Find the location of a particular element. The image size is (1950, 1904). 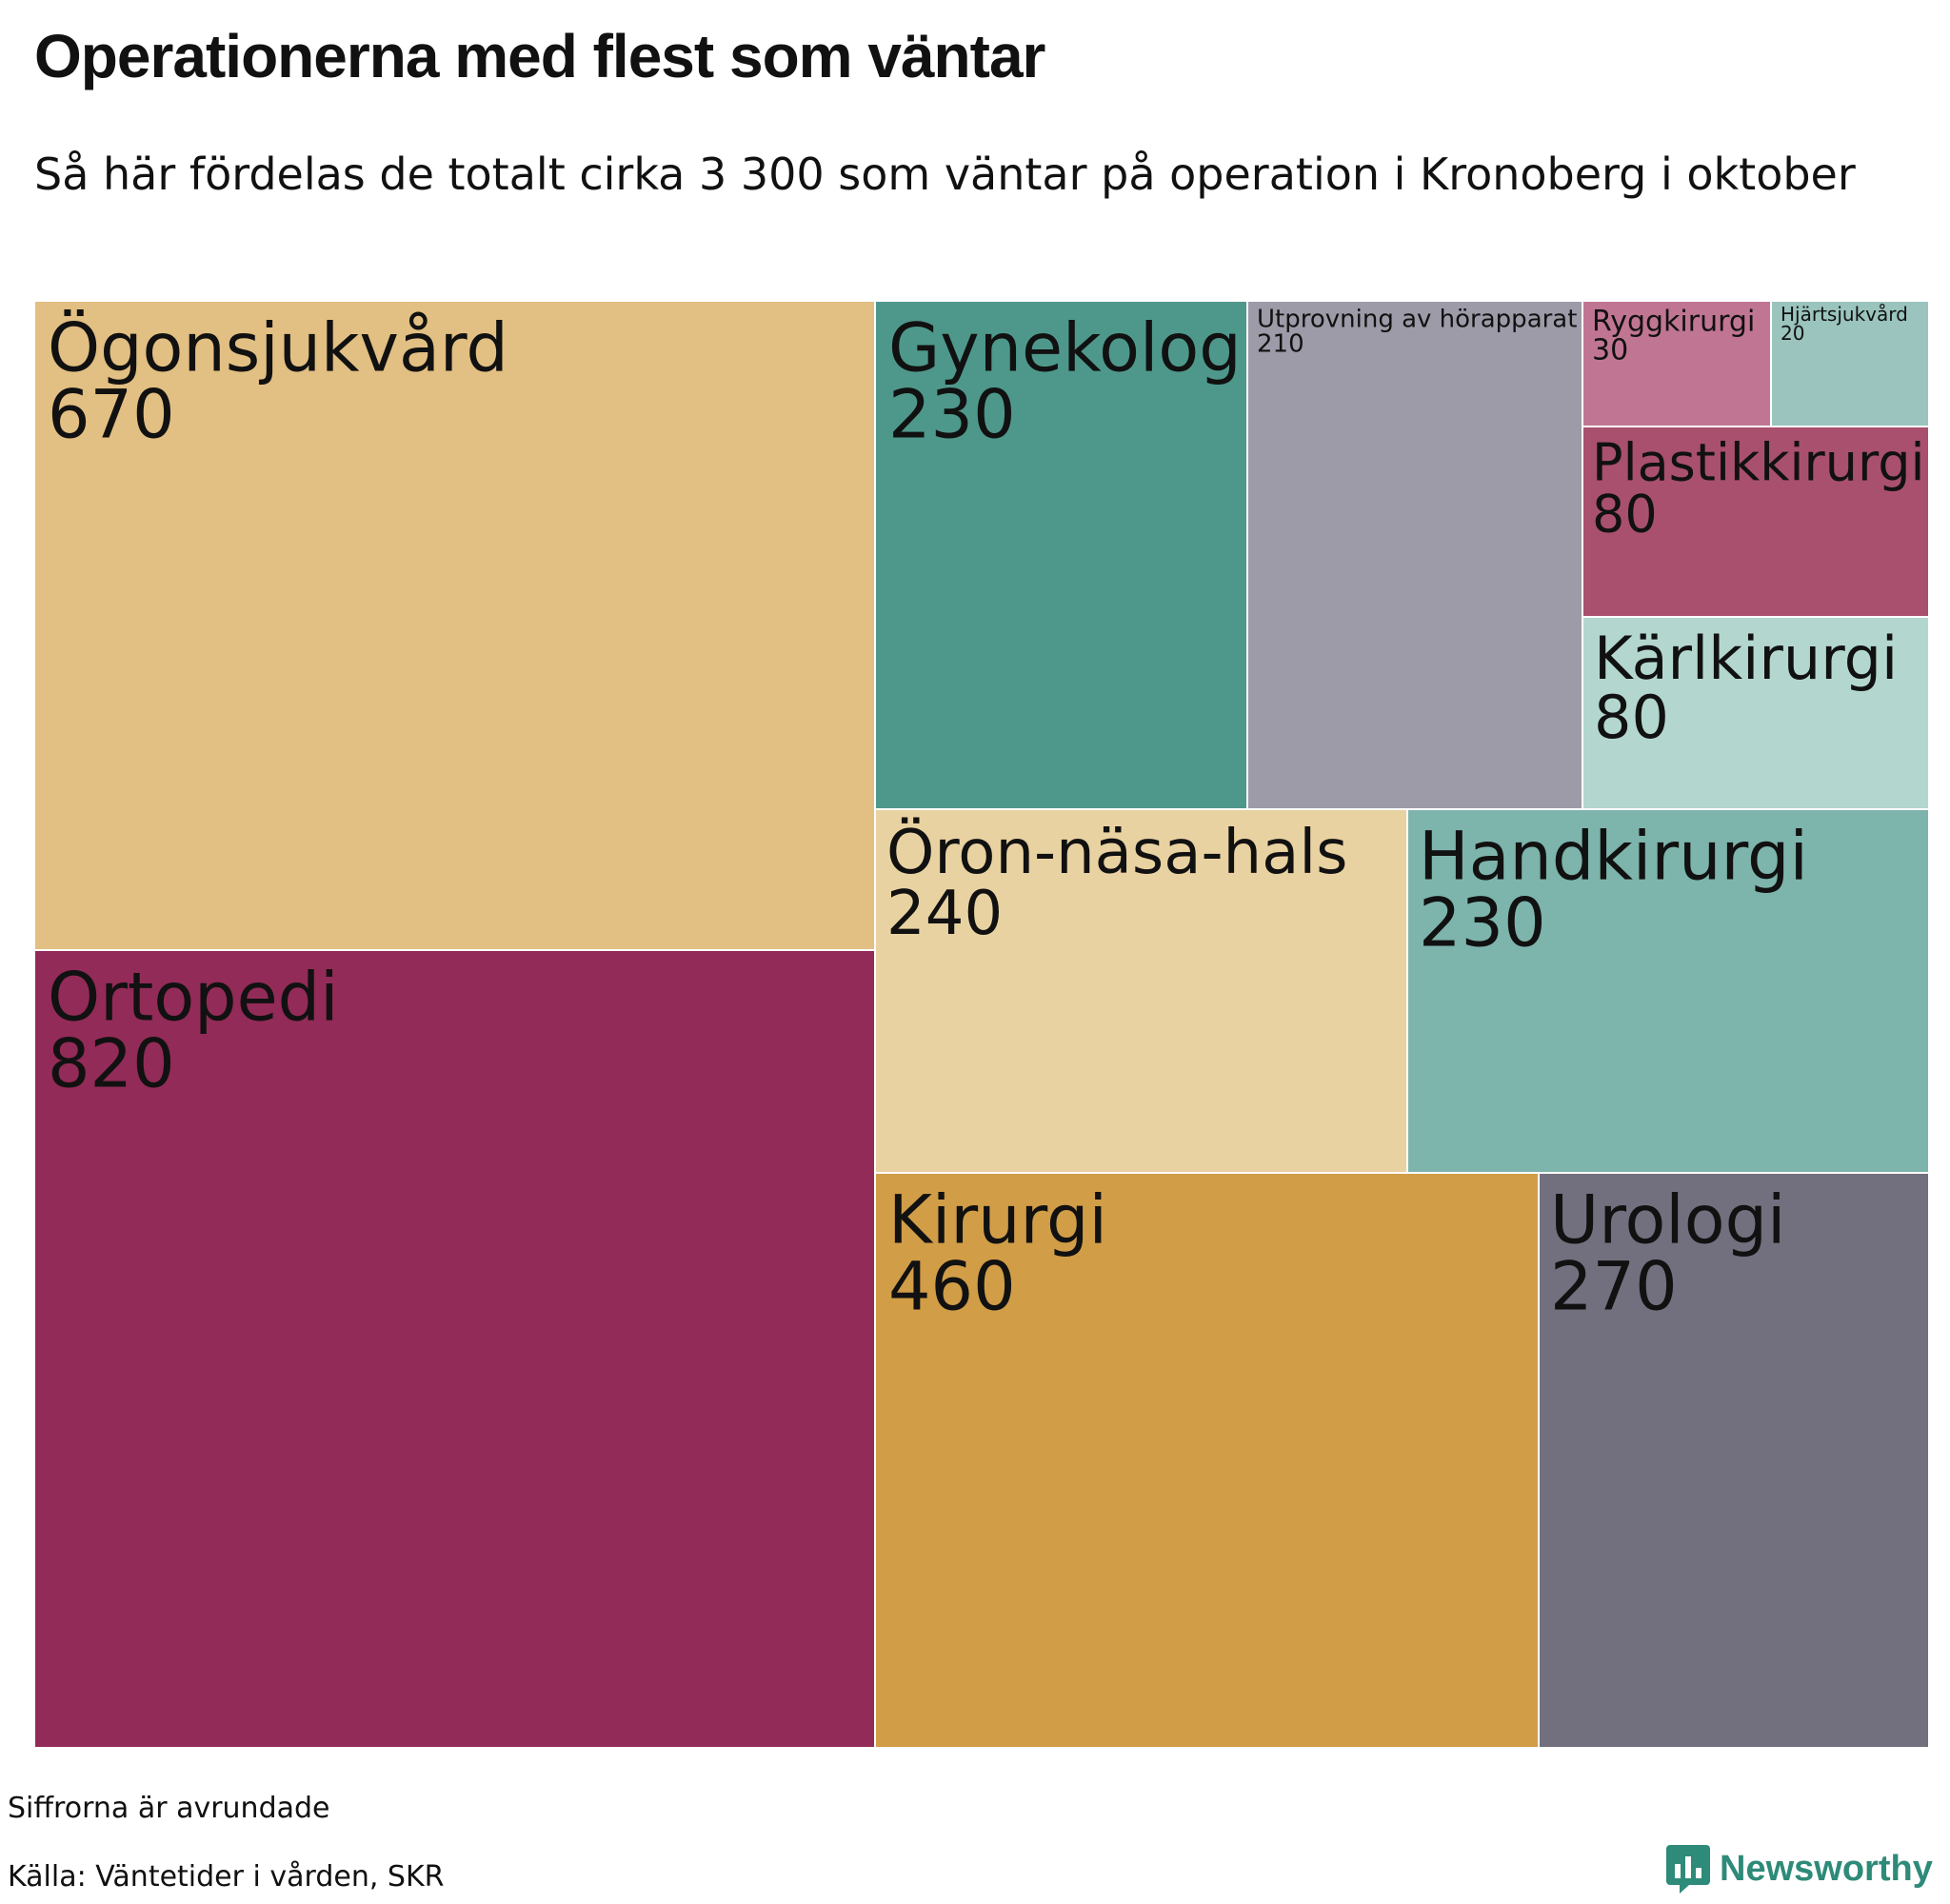

treemap-label: Ögonsjukvård is located at coordinates (278, 348).